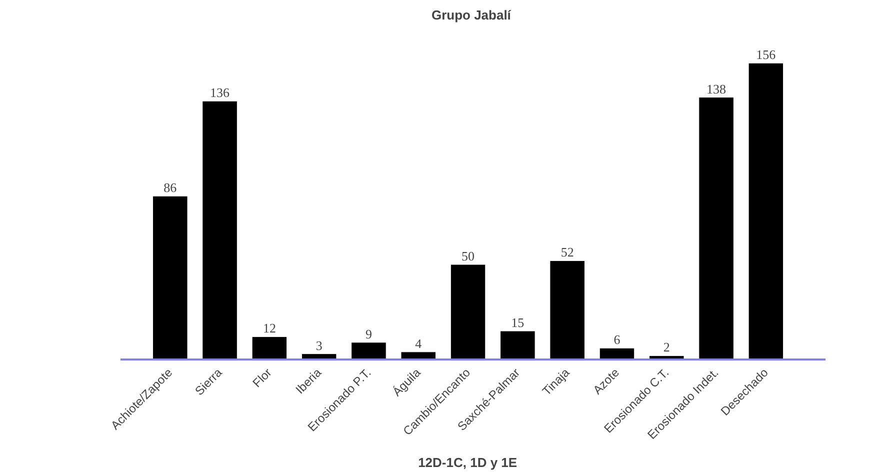  Describe the element at coordinates (617, 340) in the screenshot. I see `data-label: 6` at that location.